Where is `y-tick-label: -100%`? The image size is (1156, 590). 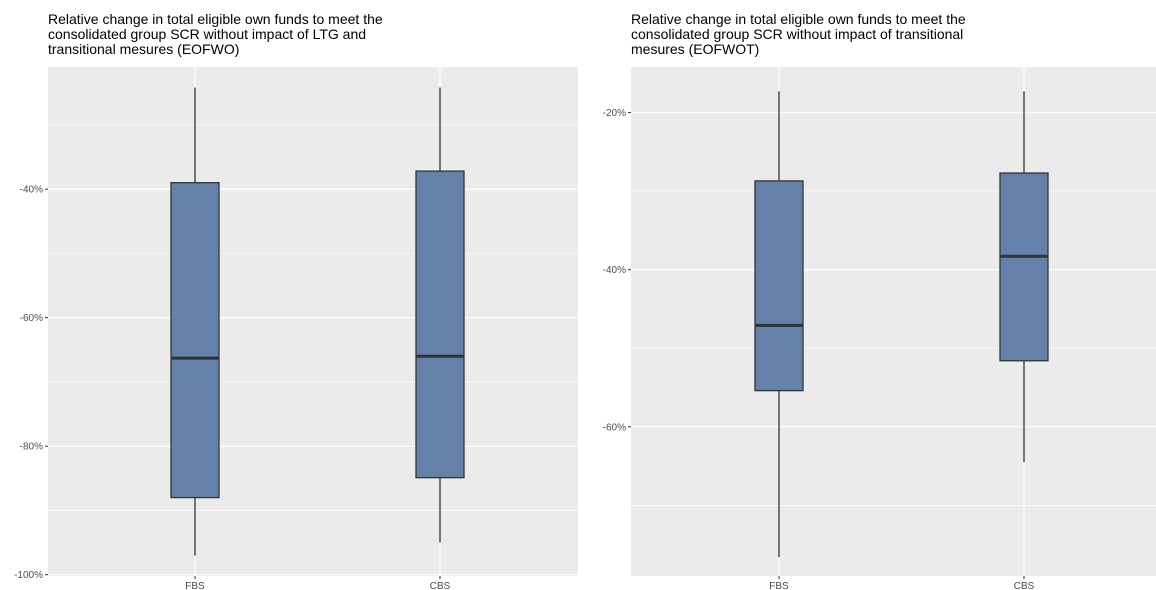 y-tick-label: -100% is located at coordinates (28, 575).